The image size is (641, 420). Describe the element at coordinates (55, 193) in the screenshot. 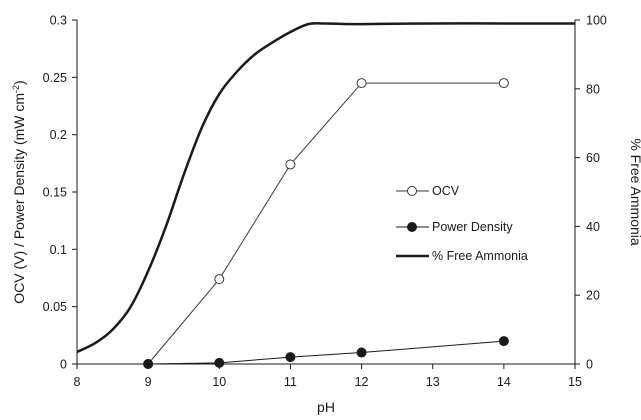

I see `left-y-tick-label: 0.15` at that location.